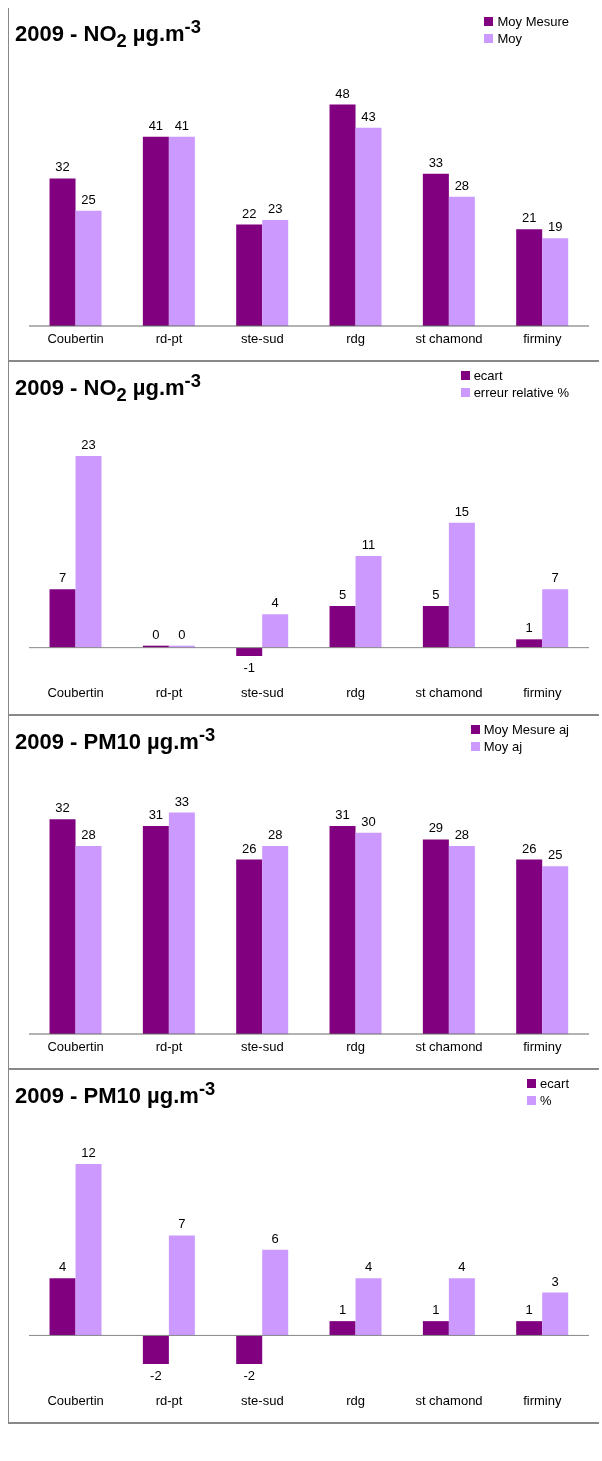 The height and width of the screenshot is (1461, 602). I want to click on legend-label: erreur relative %, so click(521, 392).